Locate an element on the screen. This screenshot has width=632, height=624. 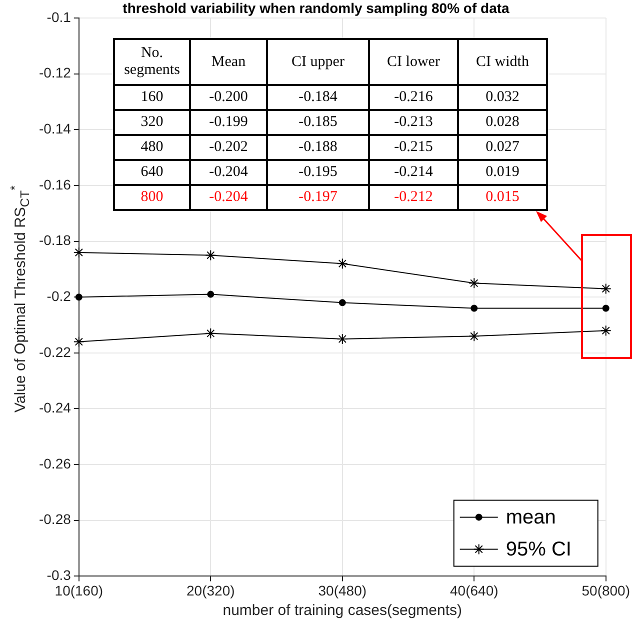
y-tick-label: -0.12 is located at coordinates (55, 72).